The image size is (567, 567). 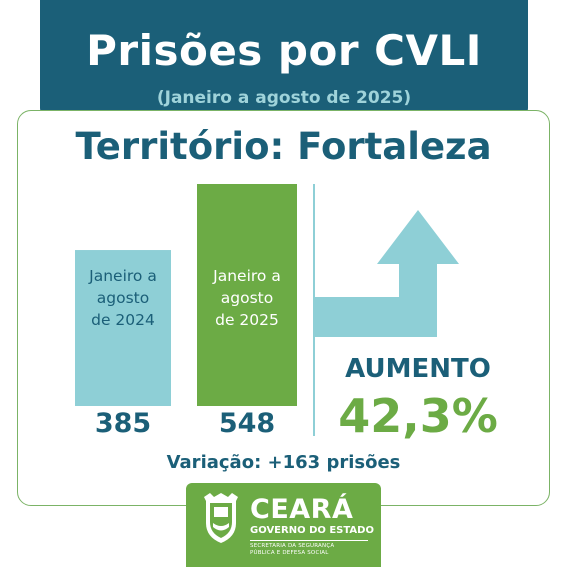 I want to click on page-subtitle: (Janeiro a agosto de 2025), so click(x=284, y=98).